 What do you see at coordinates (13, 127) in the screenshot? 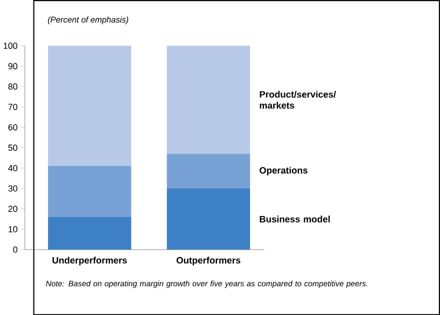
I see `y-tick-label: 60` at bounding box center [13, 127].